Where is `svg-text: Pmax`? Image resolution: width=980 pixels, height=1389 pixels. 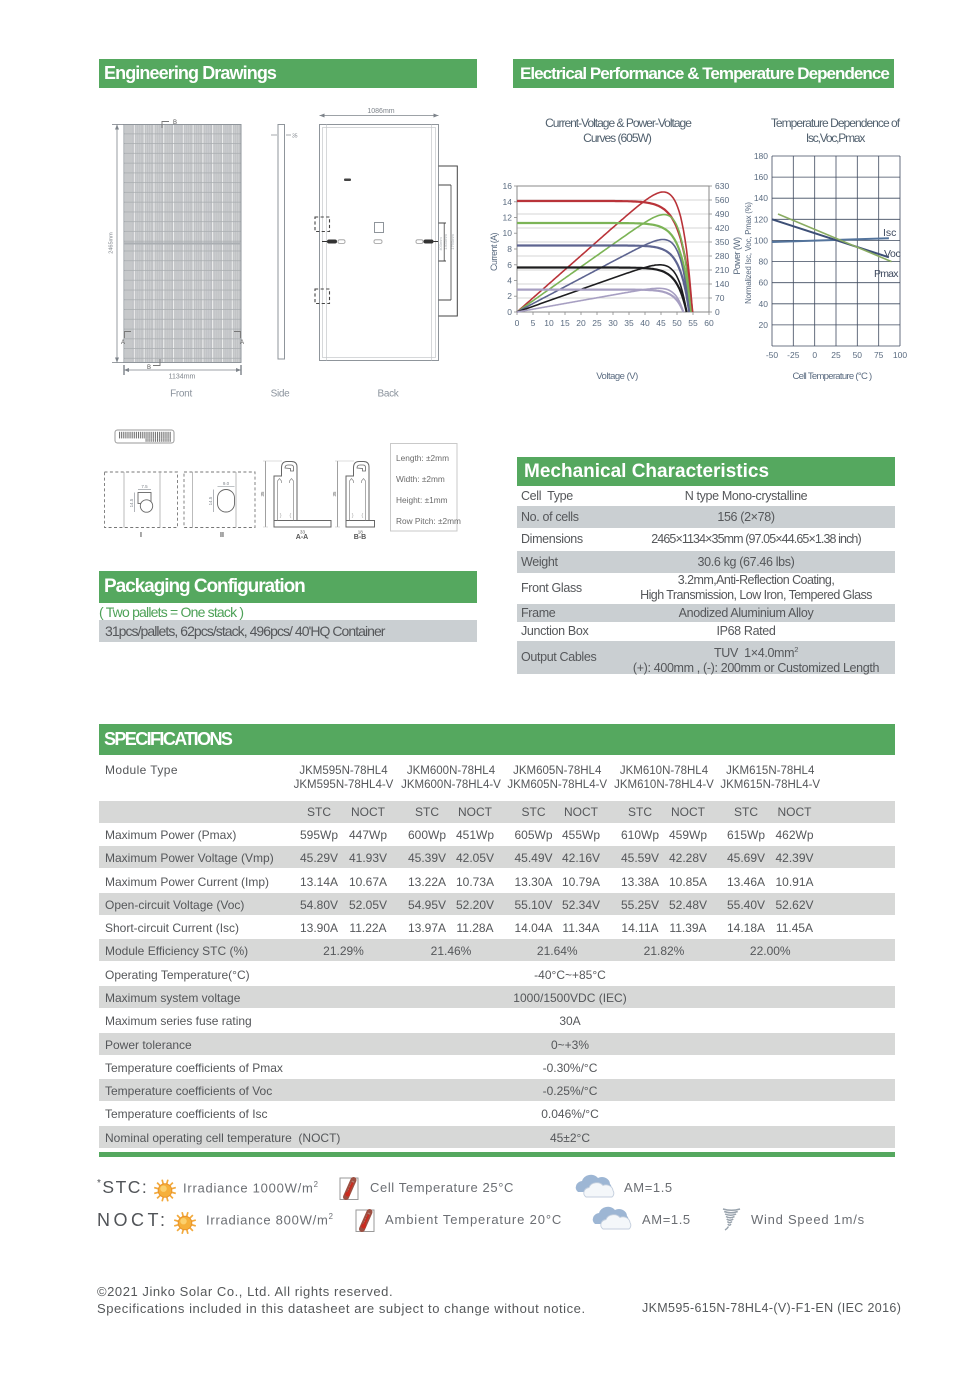
svg-text: Pmax is located at coordinates (886, 274).